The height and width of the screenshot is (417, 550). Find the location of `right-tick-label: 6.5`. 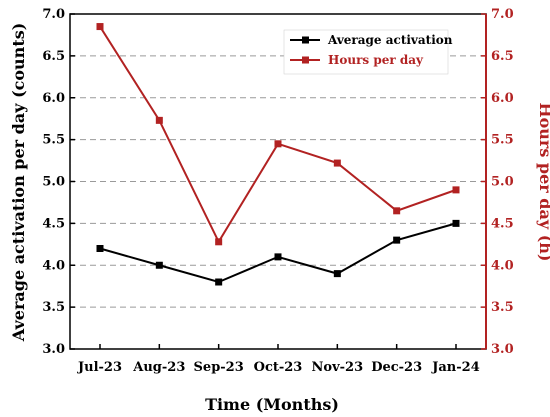

right-tick-label: 6.5 is located at coordinates (502, 56).